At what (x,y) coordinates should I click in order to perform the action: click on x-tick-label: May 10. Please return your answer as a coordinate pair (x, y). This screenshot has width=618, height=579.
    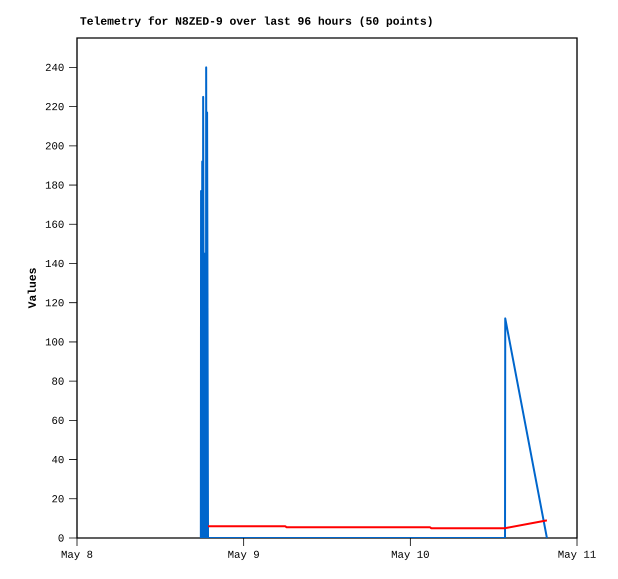
    Looking at the image, I should click on (410, 555).